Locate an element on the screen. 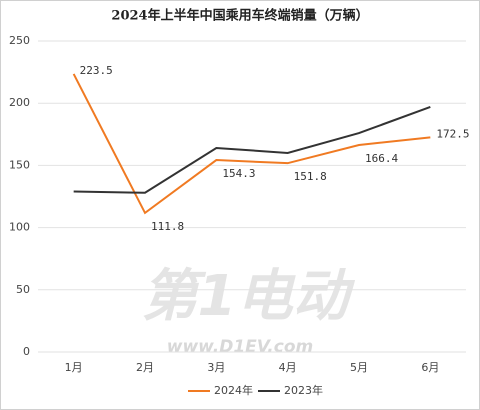 This screenshot has height=410, width=480. x-tick-label: 4月 is located at coordinates (288, 367).